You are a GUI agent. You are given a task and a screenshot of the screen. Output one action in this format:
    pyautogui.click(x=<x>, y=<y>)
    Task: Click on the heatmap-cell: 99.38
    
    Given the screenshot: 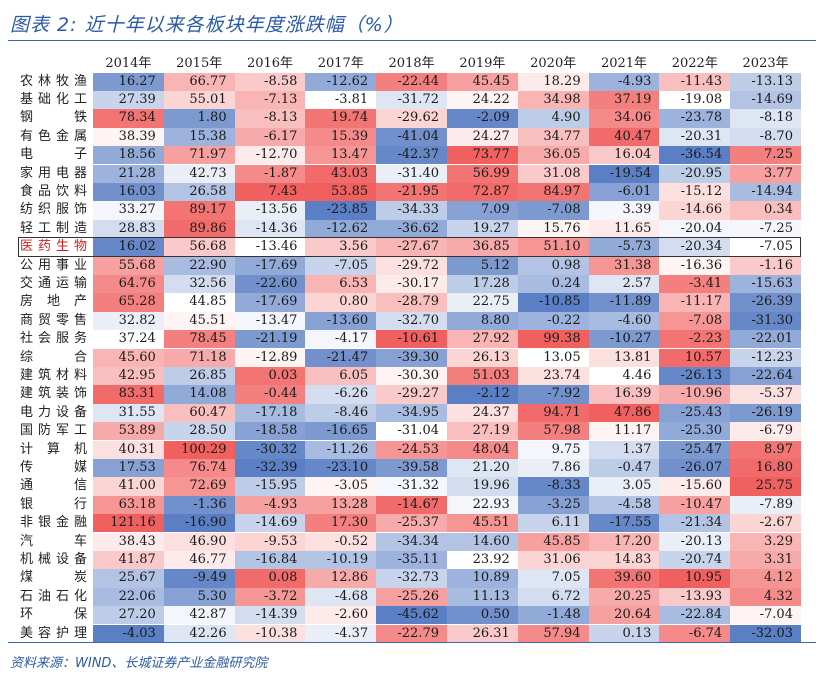 What is the action you would take?
    pyautogui.click(x=553, y=339)
    